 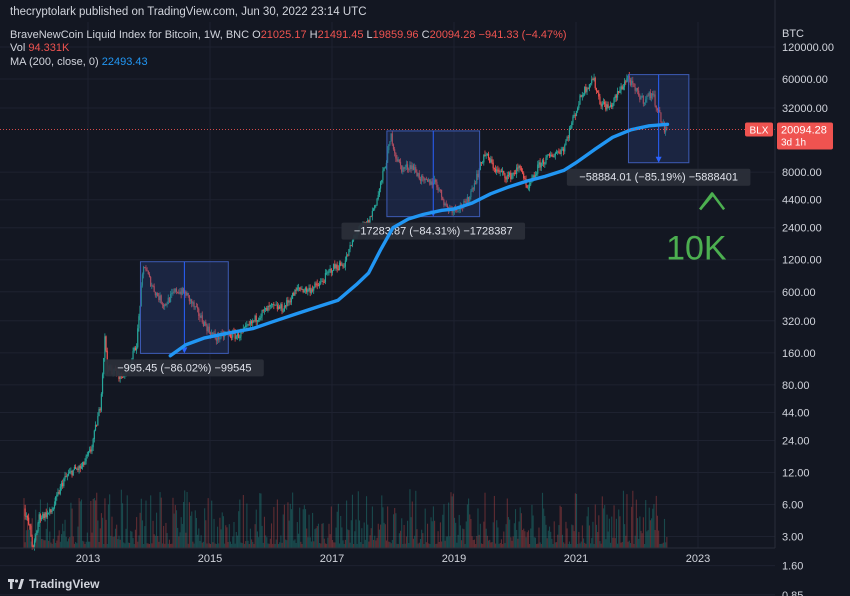 I want to click on ma-value: 22493.43, so click(x=124, y=62).